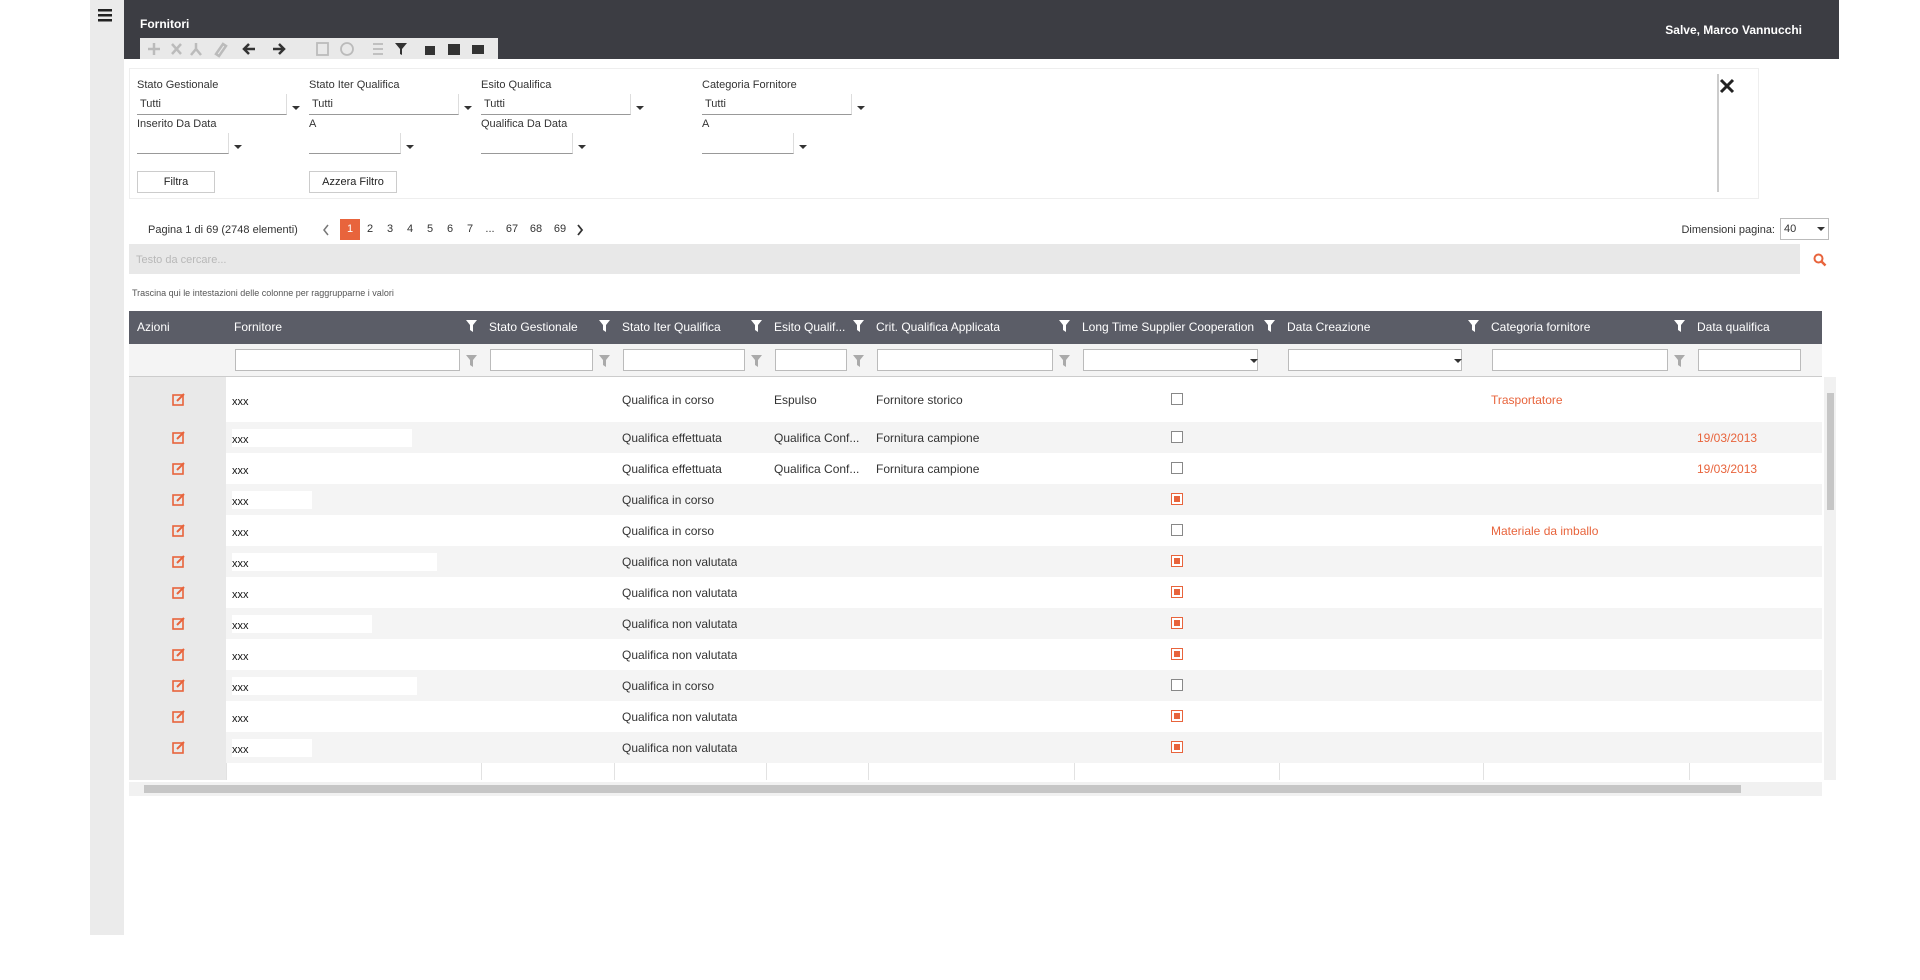 Image resolution: width=1920 pixels, height=980 pixels. Describe the element at coordinates (1727, 86) in the screenshot. I see `close-filter-button` at that location.